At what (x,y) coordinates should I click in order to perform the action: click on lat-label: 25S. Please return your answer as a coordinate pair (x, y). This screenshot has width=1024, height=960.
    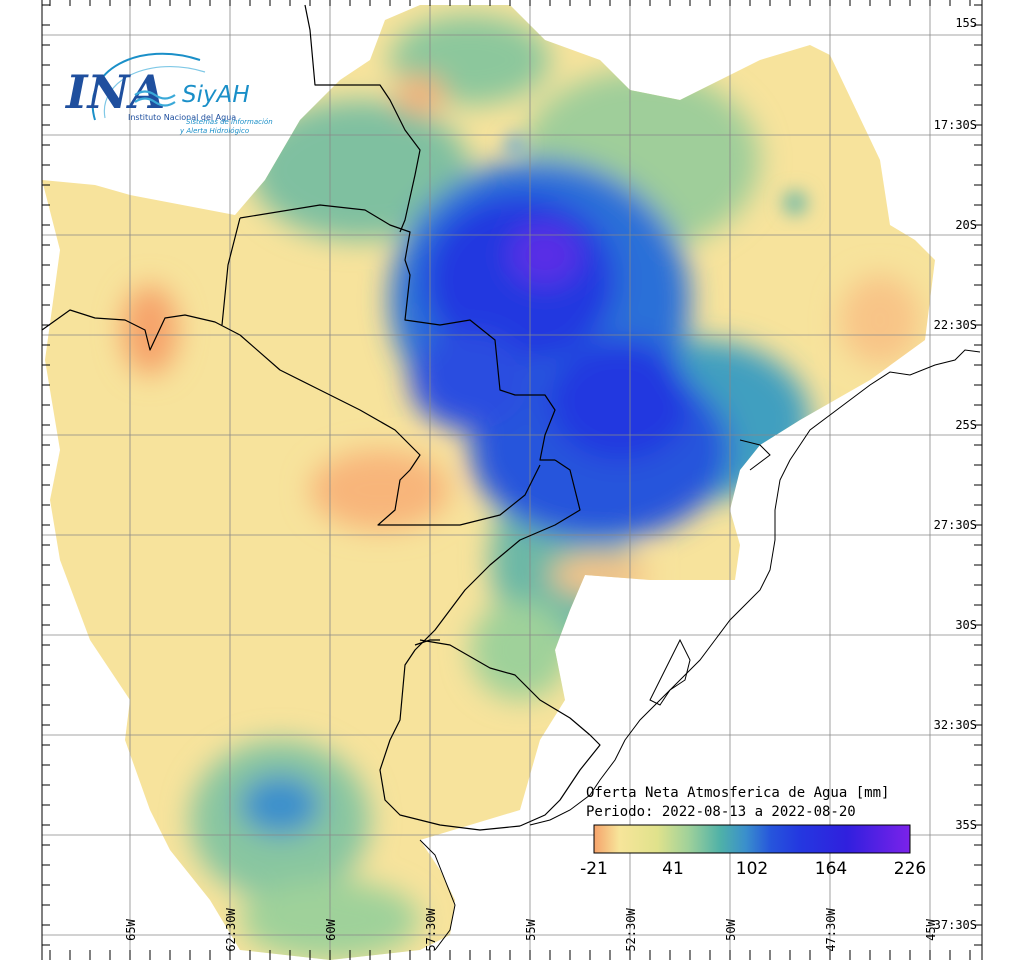
    Looking at the image, I should click on (966, 425).